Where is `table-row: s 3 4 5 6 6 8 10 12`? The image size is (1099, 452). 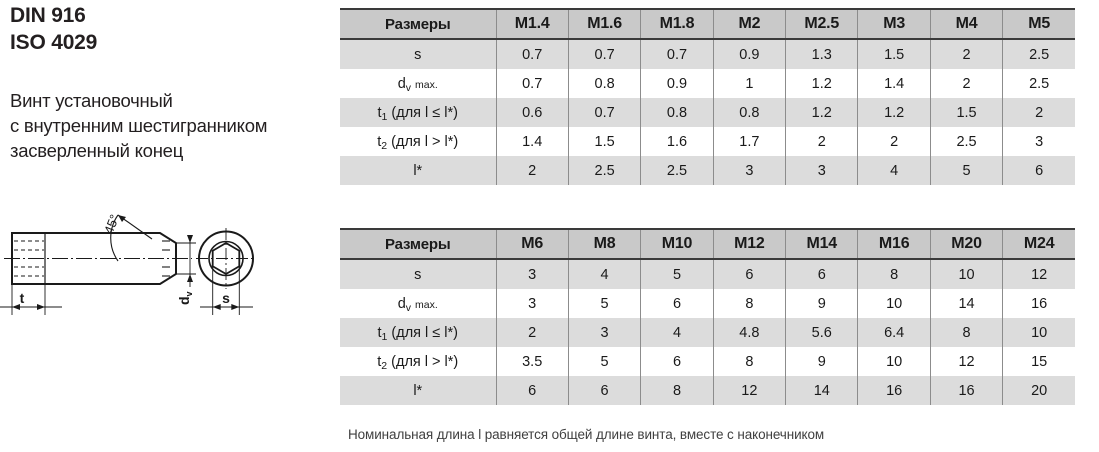
table-row: s 3 4 5 6 6 8 10 12 is located at coordinates (708, 274).